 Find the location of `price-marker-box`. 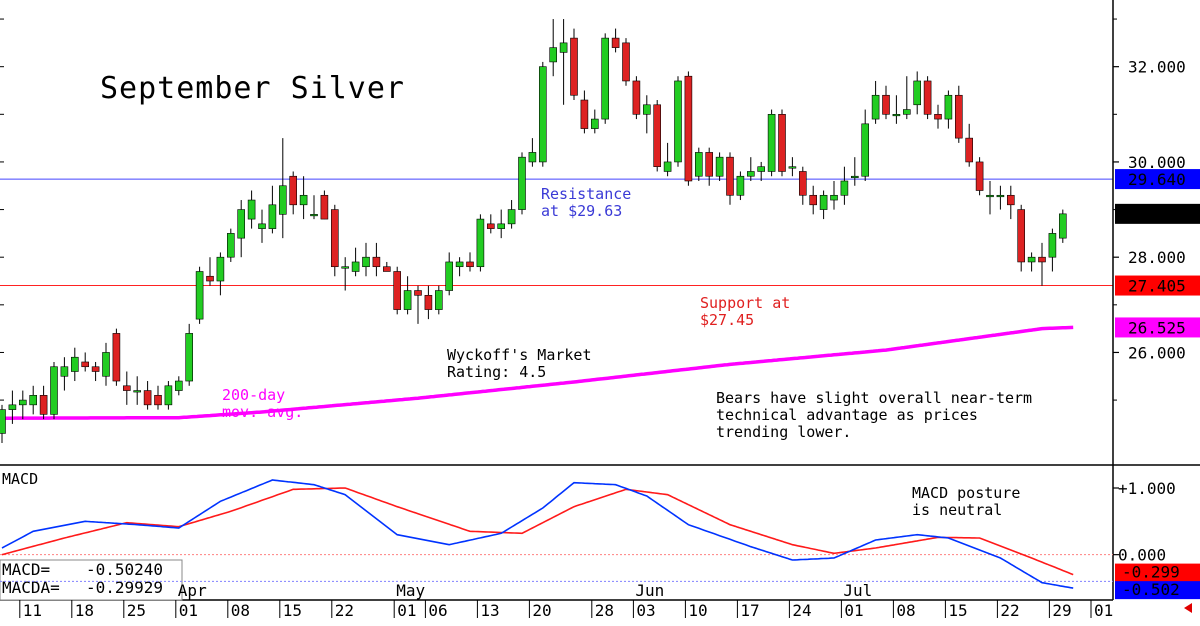

price-marker-box is located at coordinates (1157, 179).